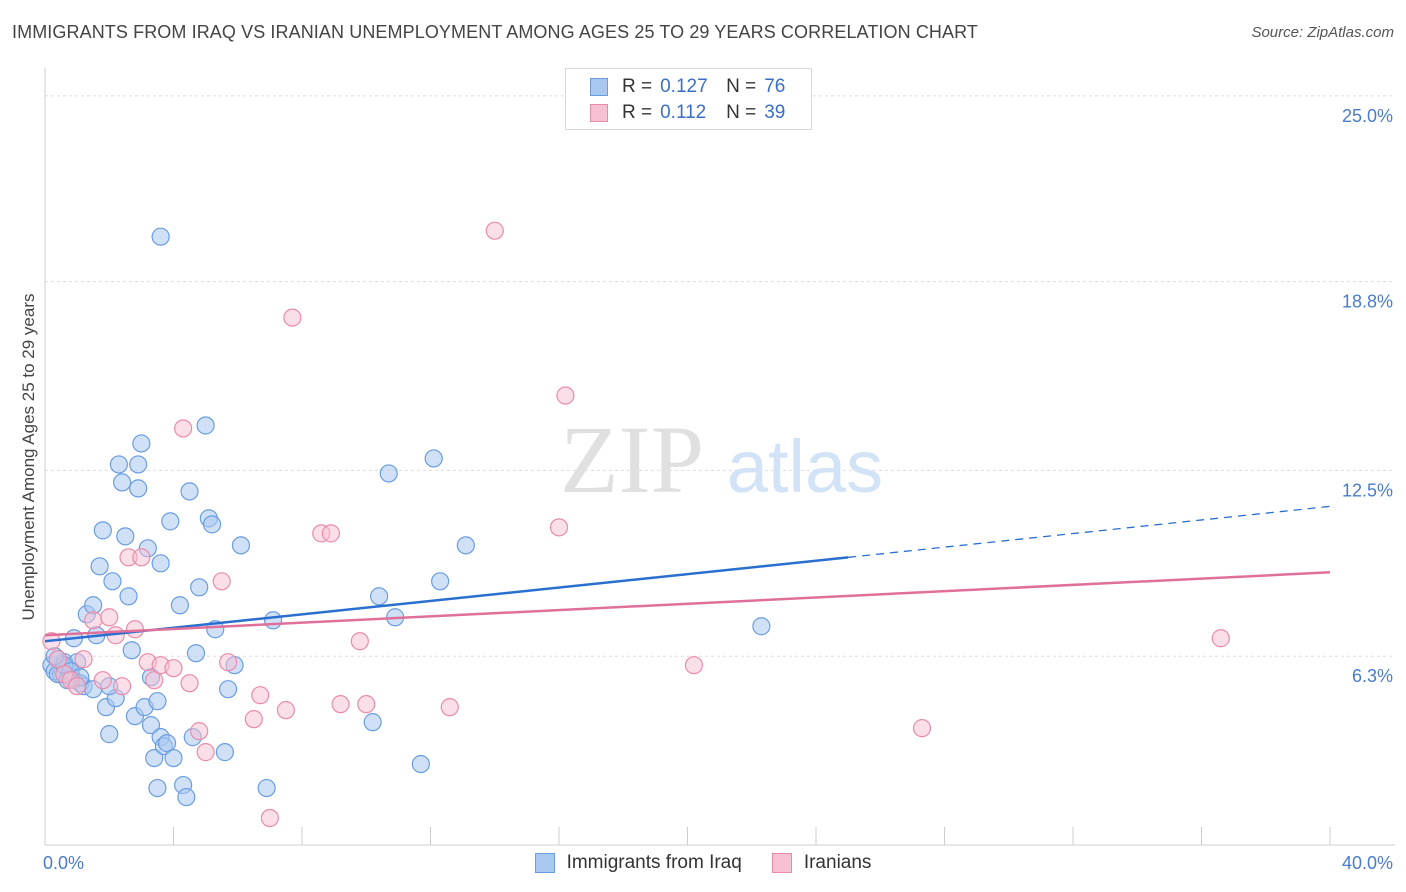 The height and width of the screenshot is (892, 1406). I want to click on trend-line-iranians, so click(687, 604).